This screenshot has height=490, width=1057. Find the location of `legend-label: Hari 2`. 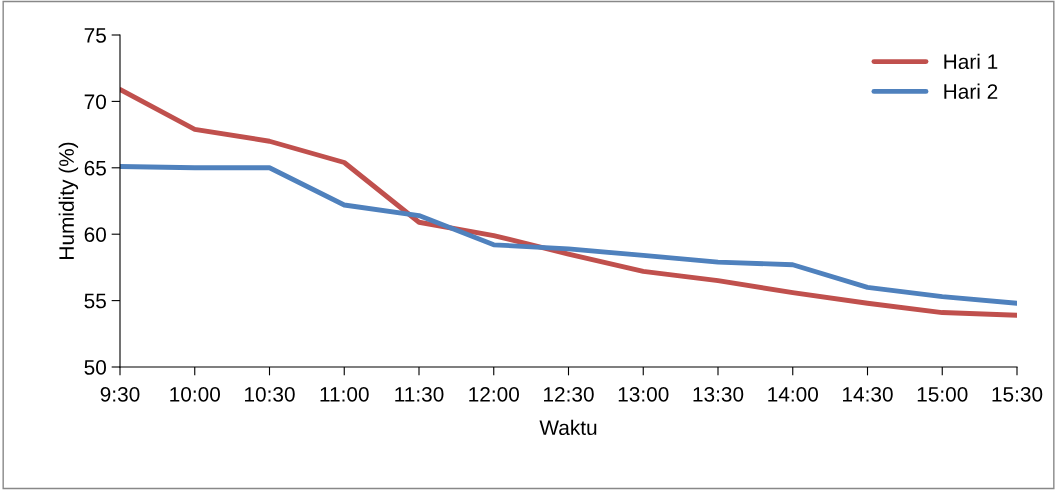

legend-label: Hari 2 is located at coordinates (971, 91).